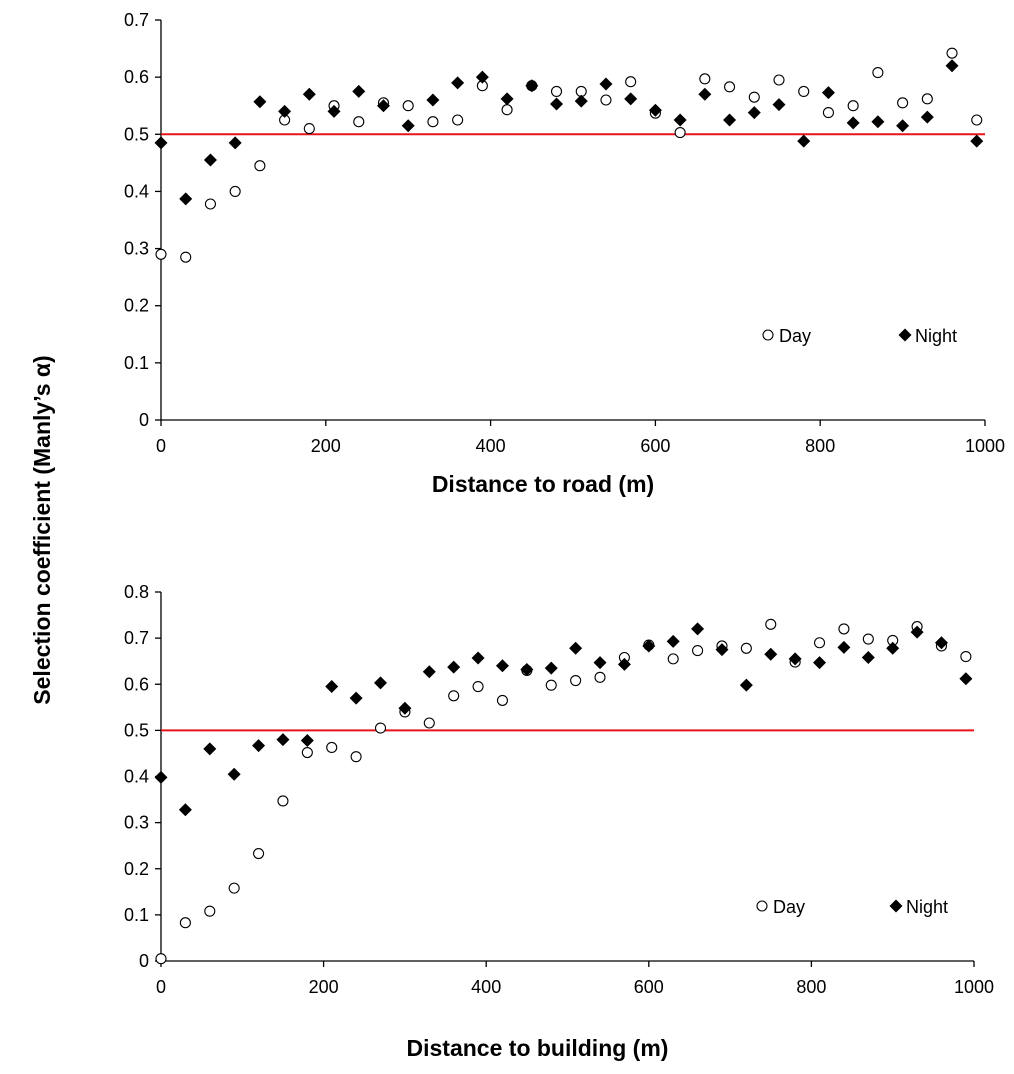 This screenshot has height=1074, width=1014. I want to click on legend-night-marker, so click(896, 906).